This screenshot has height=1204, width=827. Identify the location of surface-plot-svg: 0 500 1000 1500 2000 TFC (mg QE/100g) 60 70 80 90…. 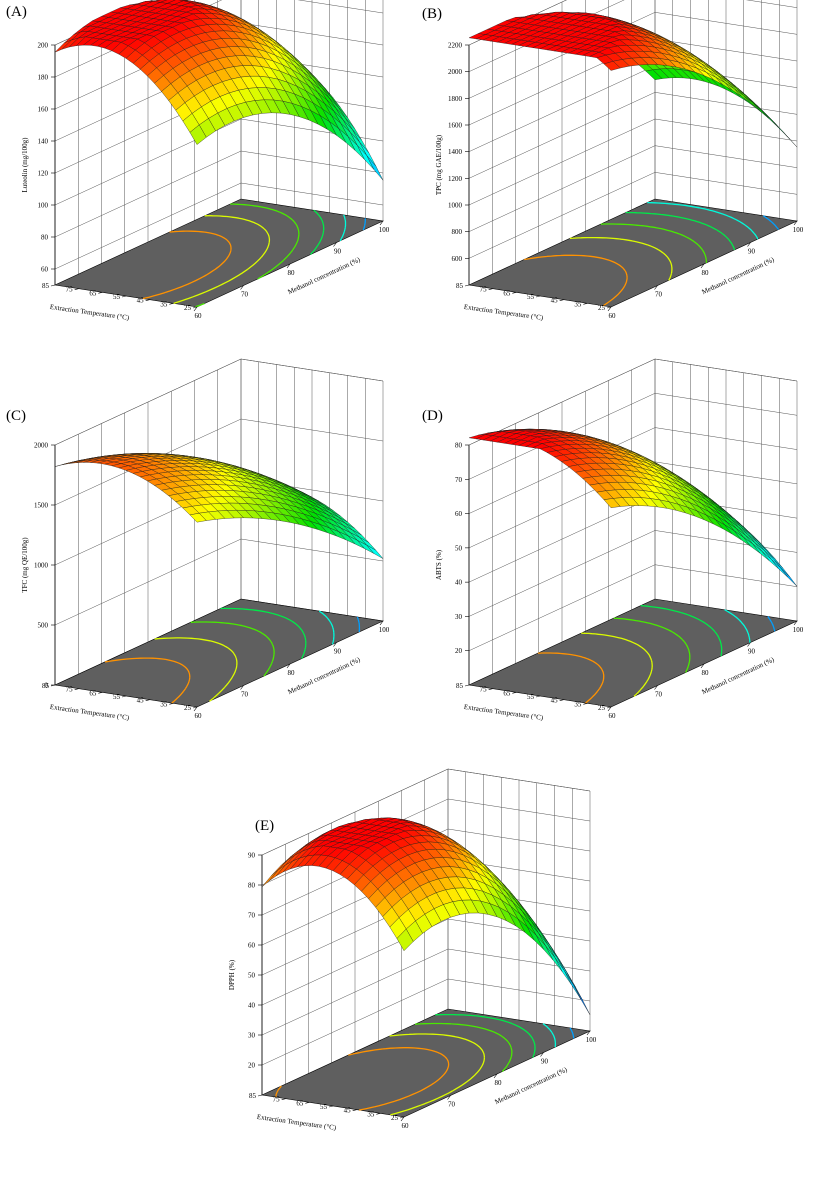
(205, 540).